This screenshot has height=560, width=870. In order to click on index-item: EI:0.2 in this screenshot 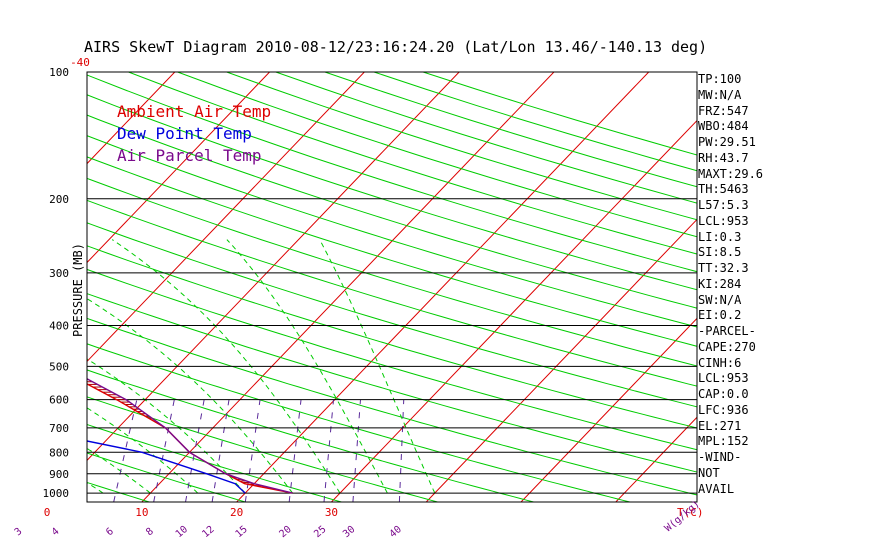, I will do `click(720, 315)`.